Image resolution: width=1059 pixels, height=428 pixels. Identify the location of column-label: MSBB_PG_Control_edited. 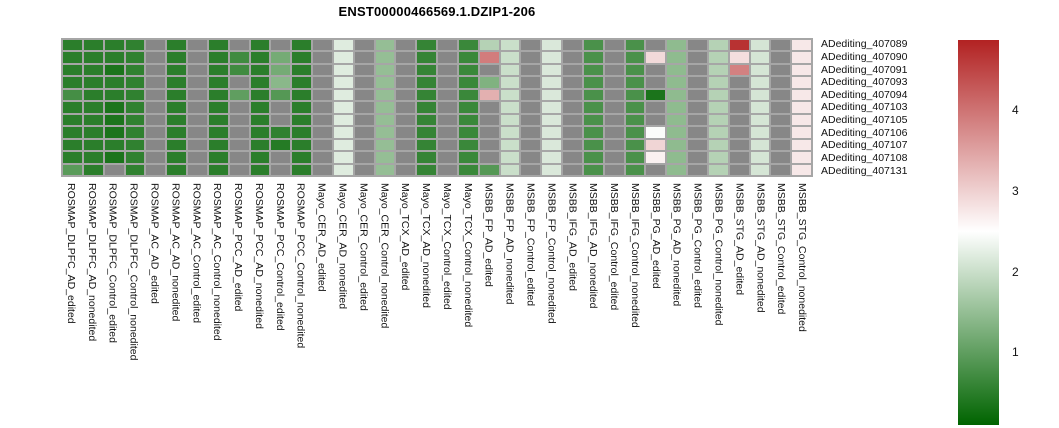
(697, 245).